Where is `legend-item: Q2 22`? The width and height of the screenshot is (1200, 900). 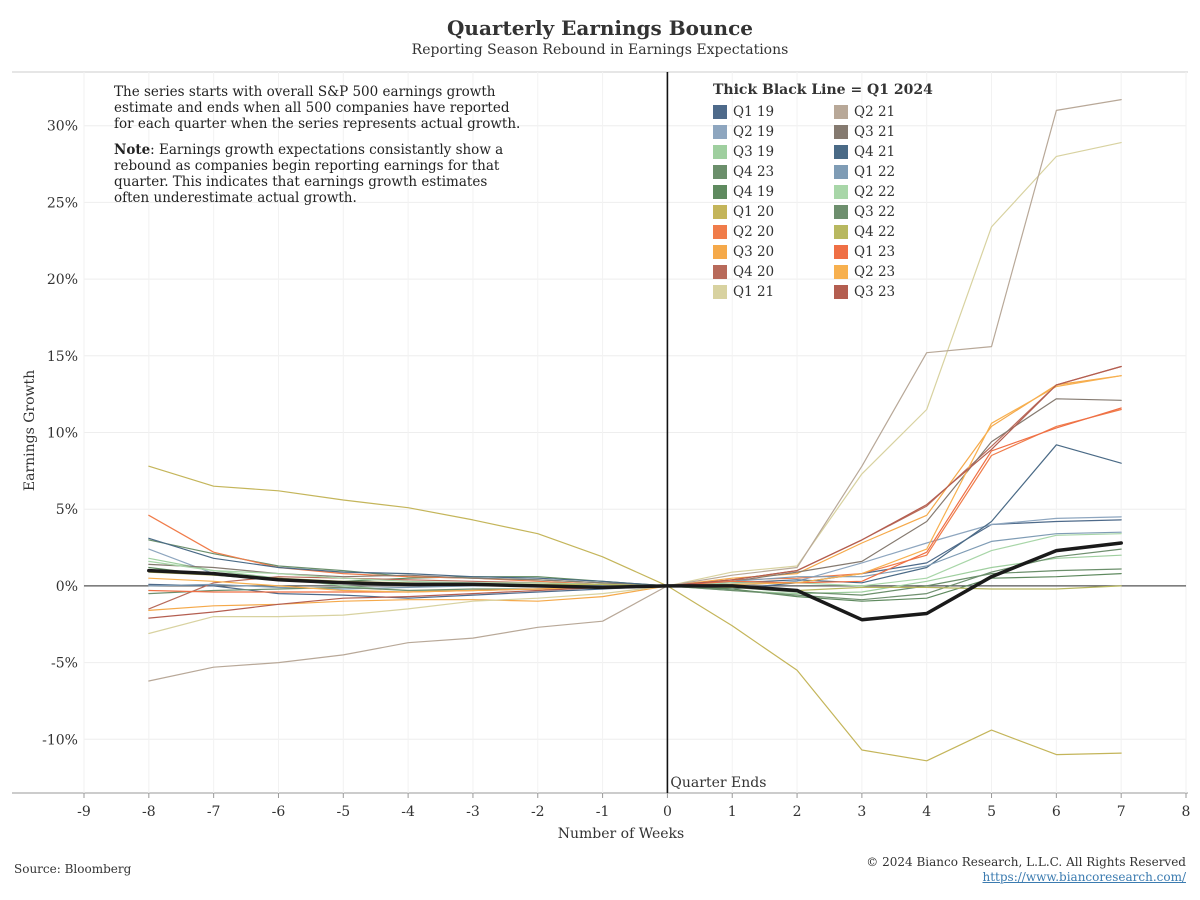
legend-item: Q2 22 is located at coordinates (884, 192).